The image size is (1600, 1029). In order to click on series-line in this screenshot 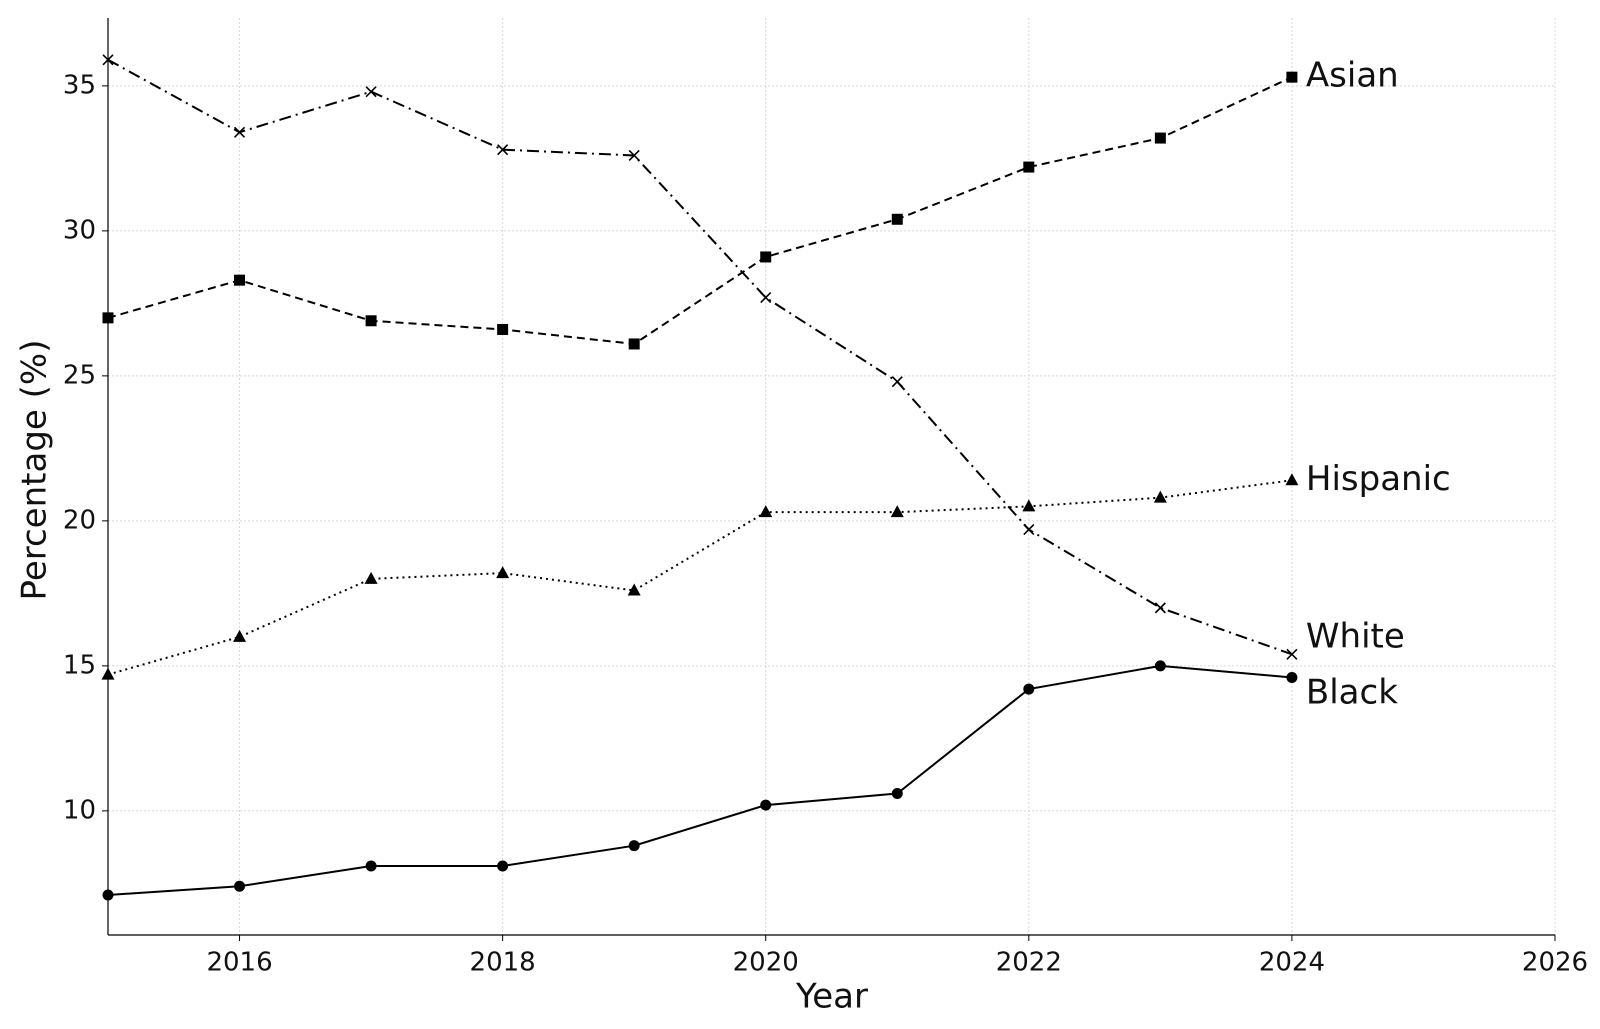, I will do `click(700, 577)`.